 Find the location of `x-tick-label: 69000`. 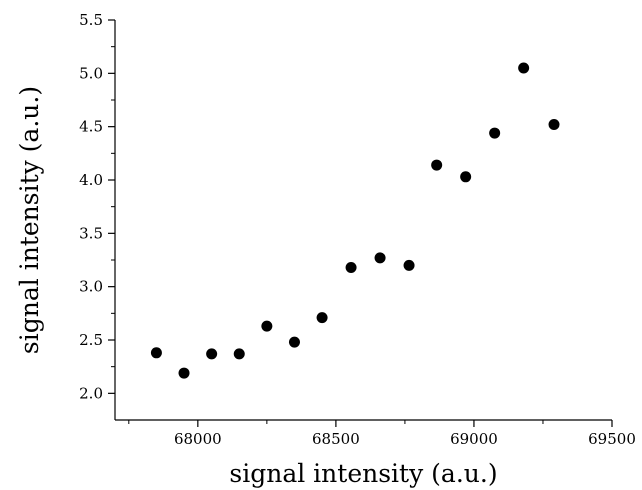

x-tick-label: 69000 is located at coordinates (474, 439).